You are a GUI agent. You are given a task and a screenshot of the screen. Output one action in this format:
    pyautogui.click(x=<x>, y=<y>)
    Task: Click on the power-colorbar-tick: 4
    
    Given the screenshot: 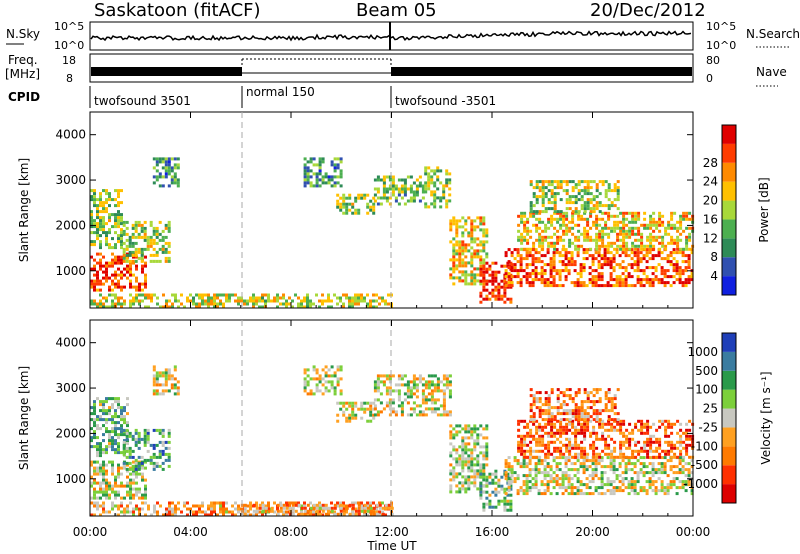 What is the action you would take?
    pyautogui.click(x=714, y=276)
    